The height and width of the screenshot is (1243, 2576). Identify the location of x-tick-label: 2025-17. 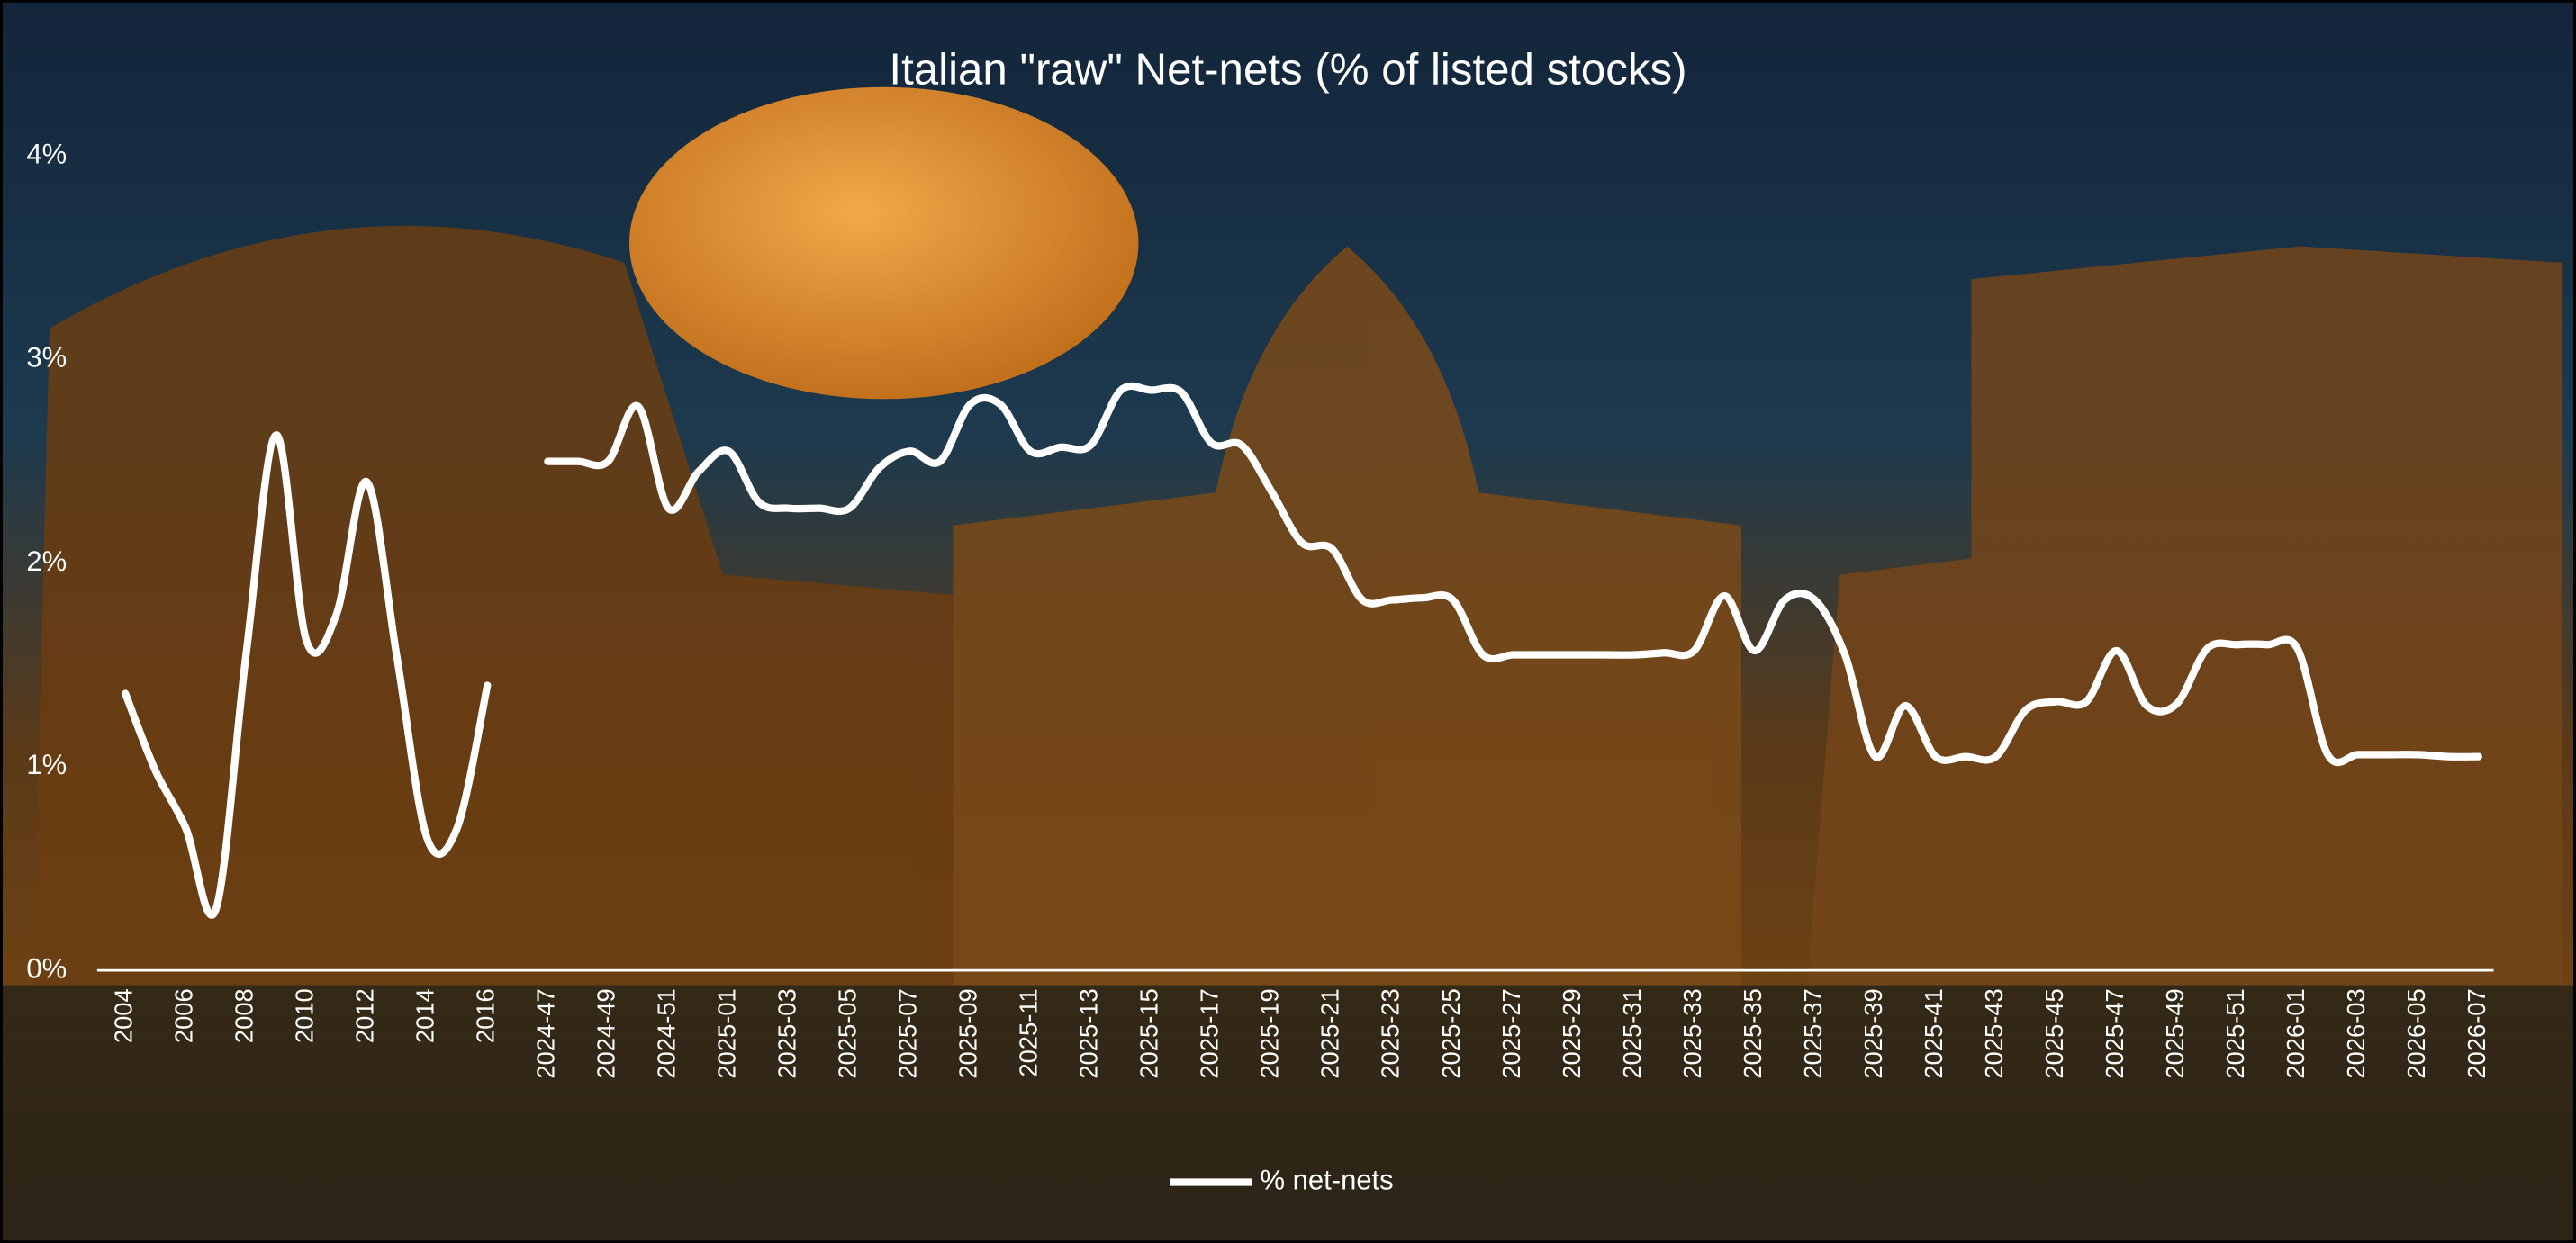
(1210, 1033).